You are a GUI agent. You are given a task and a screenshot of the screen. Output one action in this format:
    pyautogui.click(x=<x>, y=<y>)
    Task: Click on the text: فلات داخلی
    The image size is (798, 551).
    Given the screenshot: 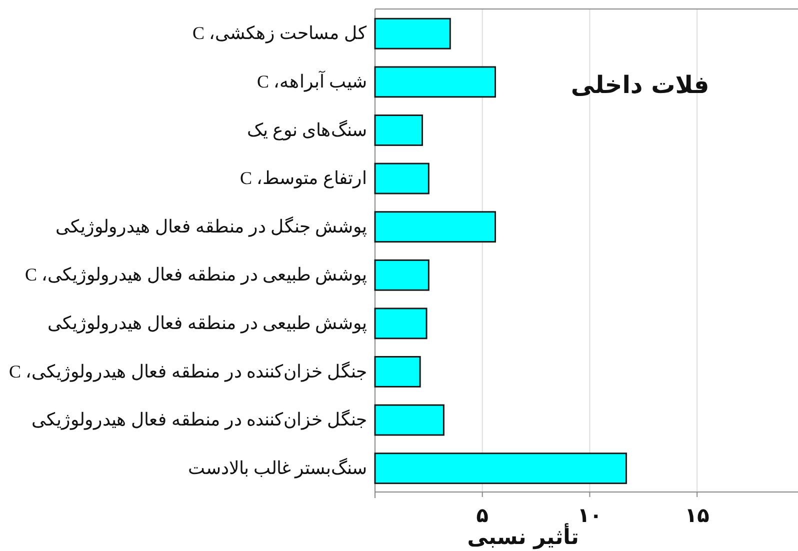 What is the action you would take?
    pyautogui.click(x=640, y=85)
    